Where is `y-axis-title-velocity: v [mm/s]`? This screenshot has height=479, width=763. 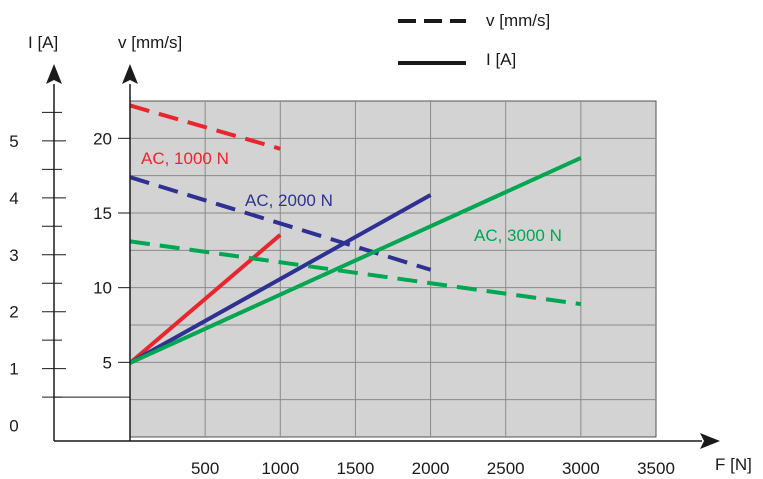 y-axis-title-velocity: v [mm/s] is located at coordinates (150, 42).